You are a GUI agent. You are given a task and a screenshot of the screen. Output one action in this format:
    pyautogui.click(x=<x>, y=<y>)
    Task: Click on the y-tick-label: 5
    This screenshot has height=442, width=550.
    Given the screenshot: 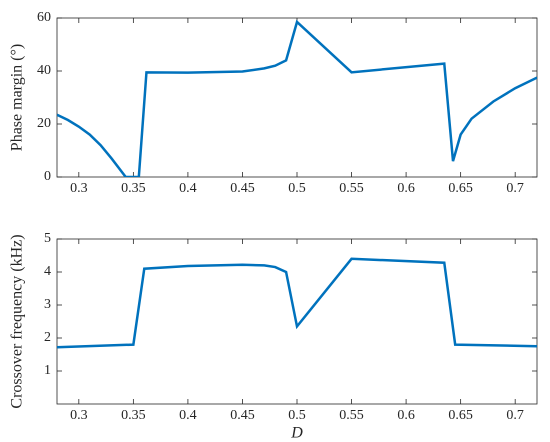 What is the action you would take?
    pyautogui.click(x=47, y=238)
    